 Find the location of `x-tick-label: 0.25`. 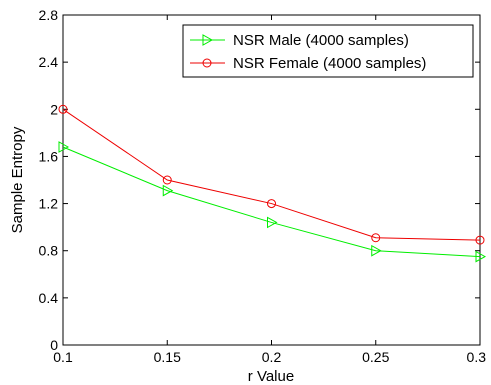

x-tick-label: 0.25 is located at coordinates (375, 357).